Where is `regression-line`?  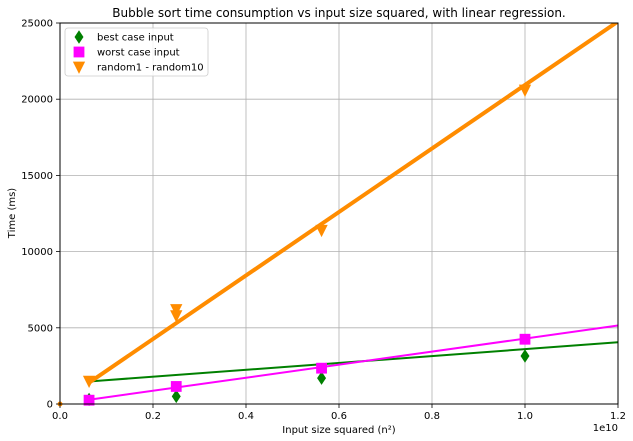
regression-line is located at coordinates (353, 362).